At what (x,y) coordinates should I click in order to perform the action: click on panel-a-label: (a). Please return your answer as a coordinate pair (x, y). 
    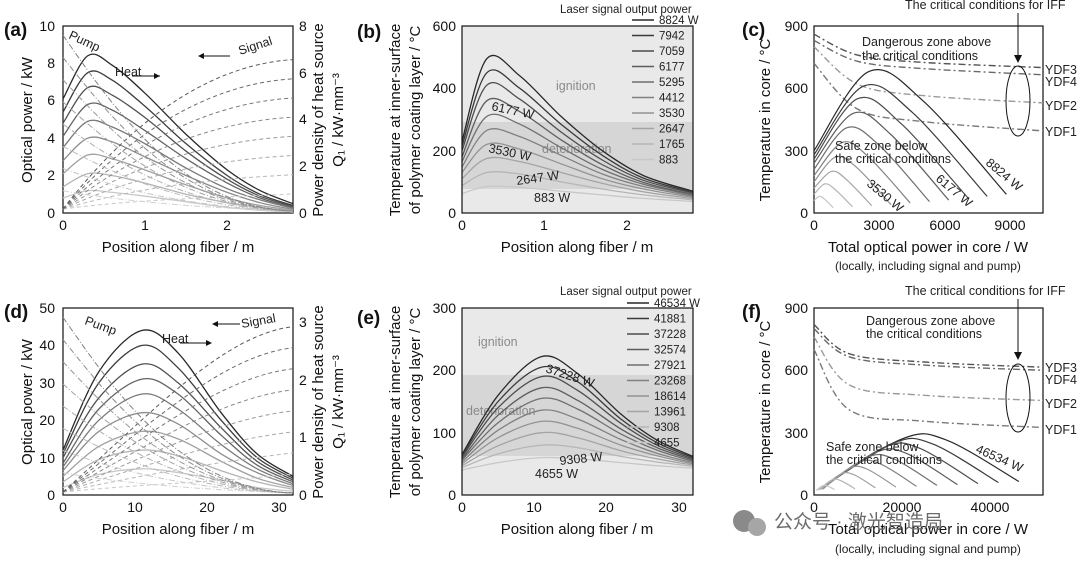
    Looking at the image, I should click on (15, 30).